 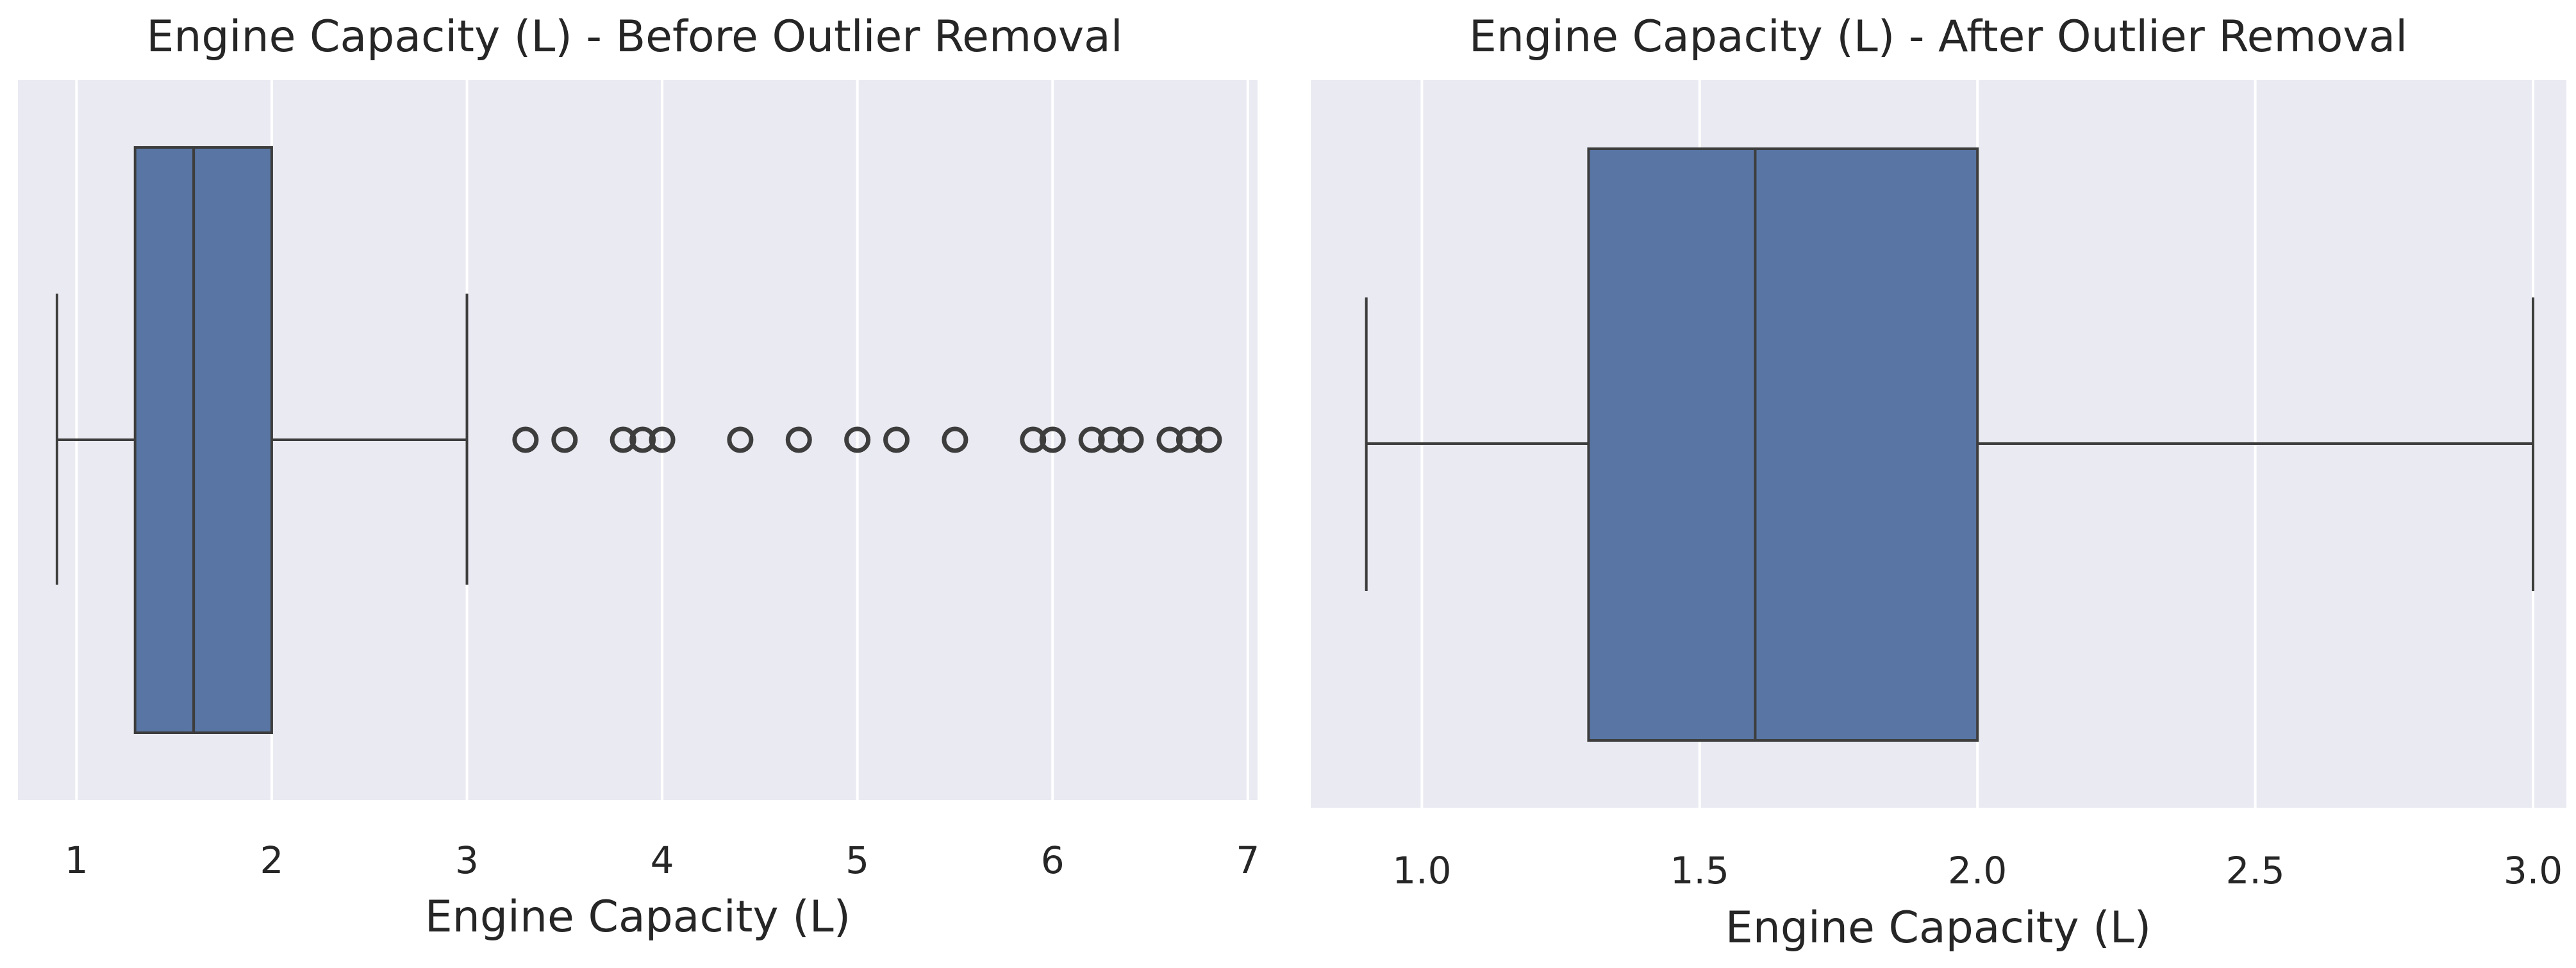 I want to click on x-tick-label-before-3: 4, so click(x=662, y=860).